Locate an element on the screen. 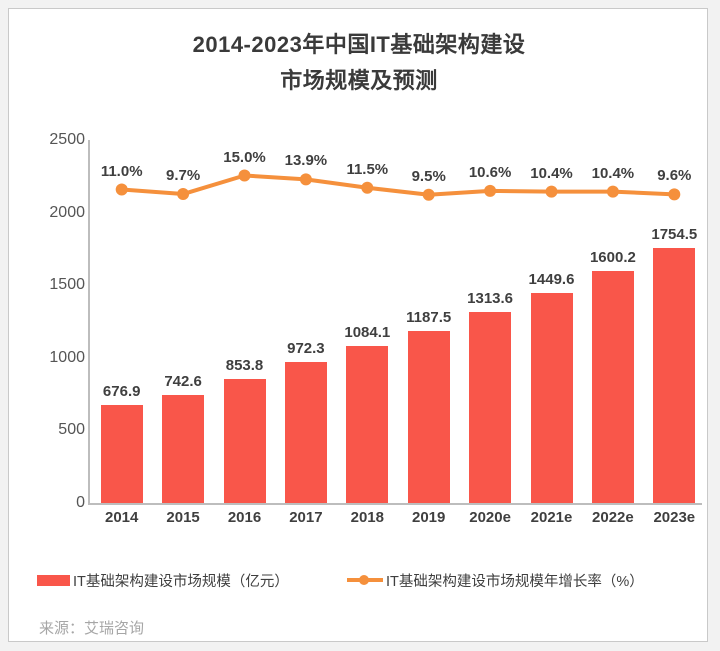 The image size is (720, 651). growth-value-label-2015: 9.7% is located at coordinates (183, 176).